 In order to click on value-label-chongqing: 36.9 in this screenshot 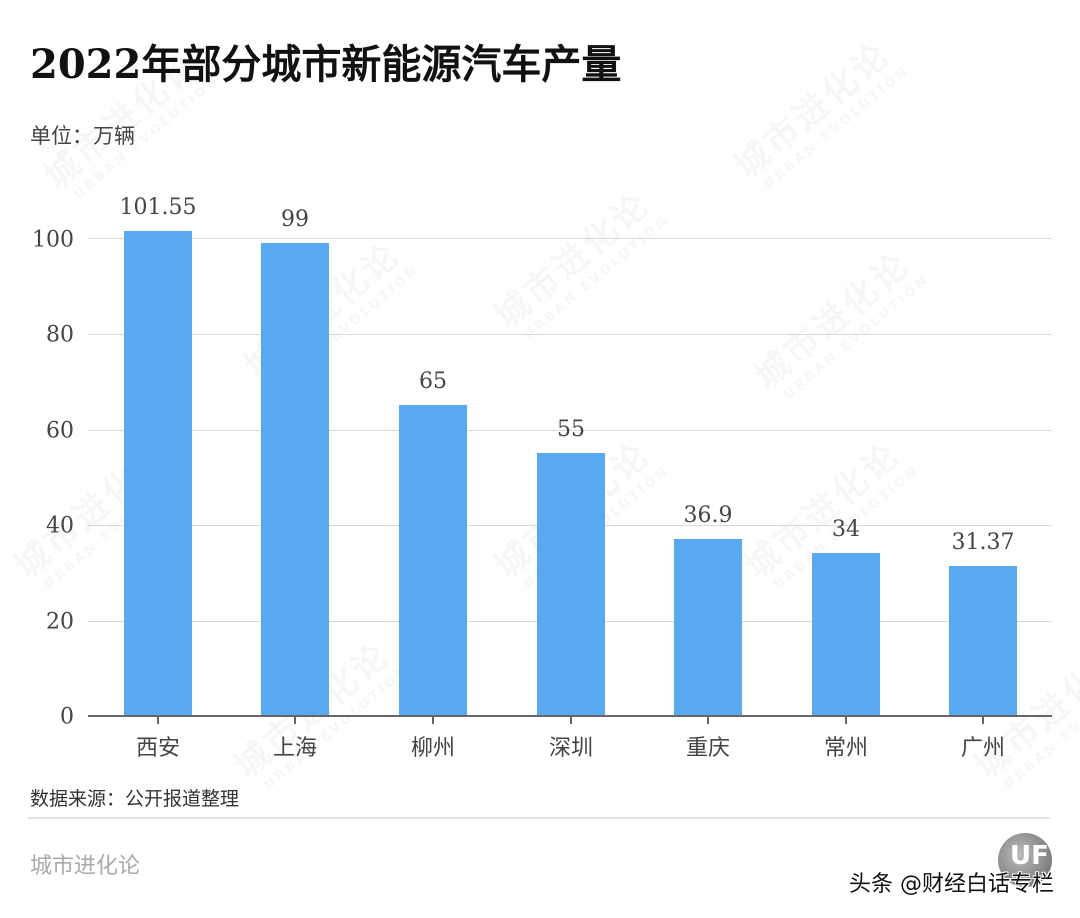, I will do `click(708, 515)`.